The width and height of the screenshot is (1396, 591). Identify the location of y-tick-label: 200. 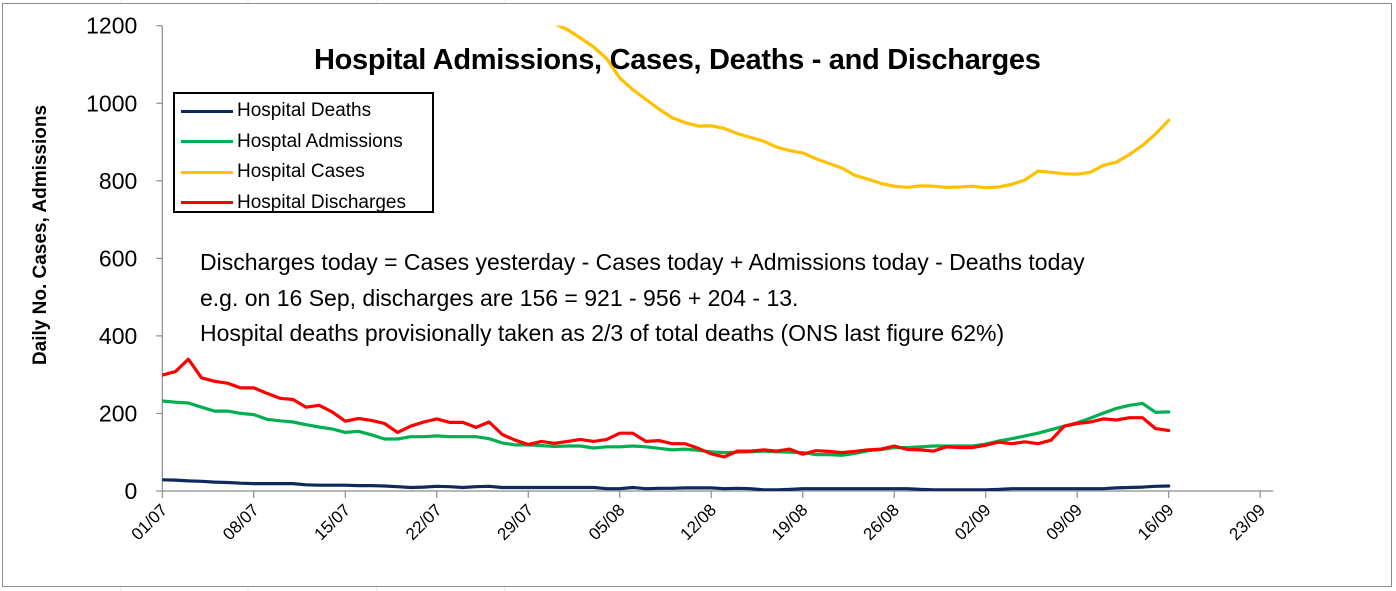
(118, 413).